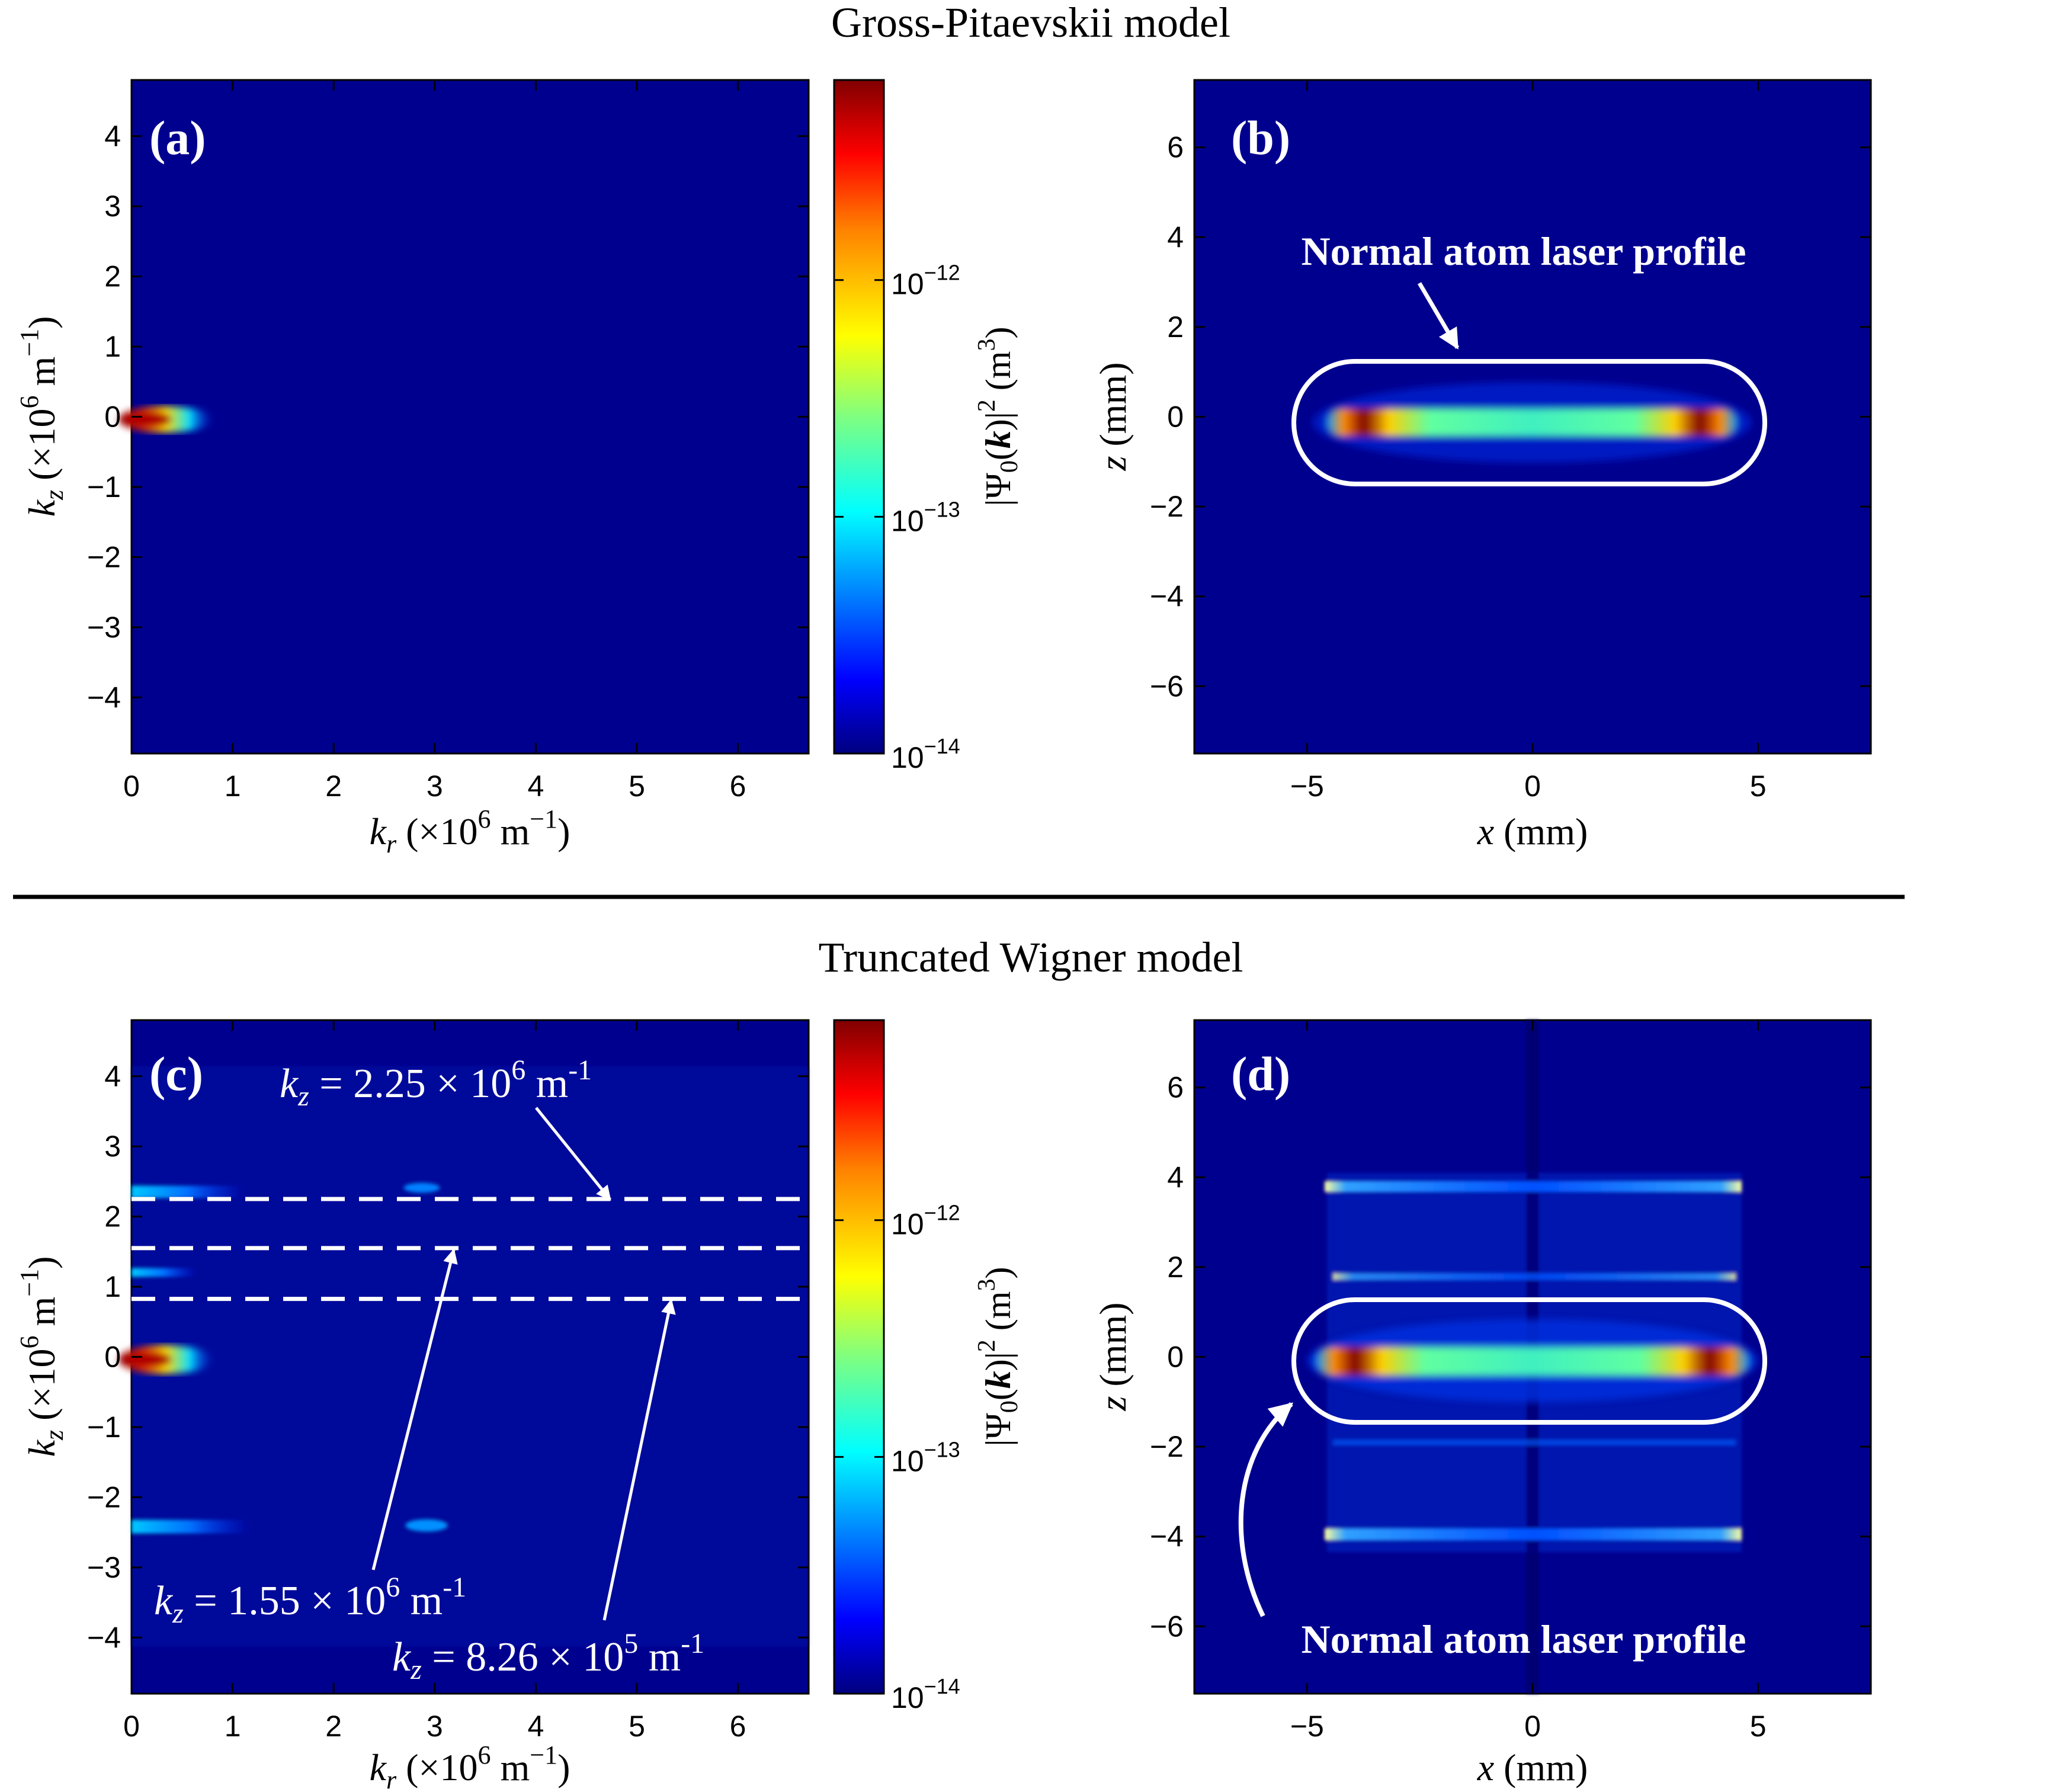 Image resolution: width=2061 pixels, height=1792 pixels. What do you see at coordinates (42, 416) in the screenshot?
I see `panel-a-ylabel: kz (×106 m−1)` at bounding box center [42, 416].